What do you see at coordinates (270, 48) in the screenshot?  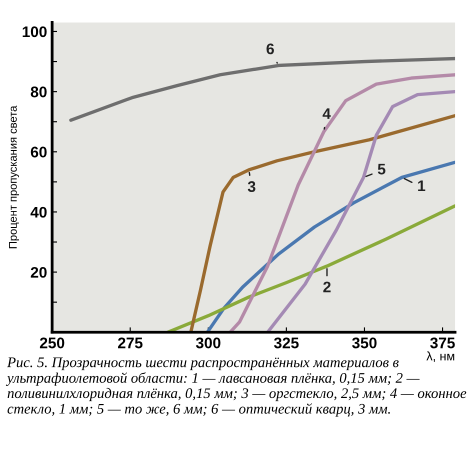 I see `series-label: 6` at bounding box center [270, 48].